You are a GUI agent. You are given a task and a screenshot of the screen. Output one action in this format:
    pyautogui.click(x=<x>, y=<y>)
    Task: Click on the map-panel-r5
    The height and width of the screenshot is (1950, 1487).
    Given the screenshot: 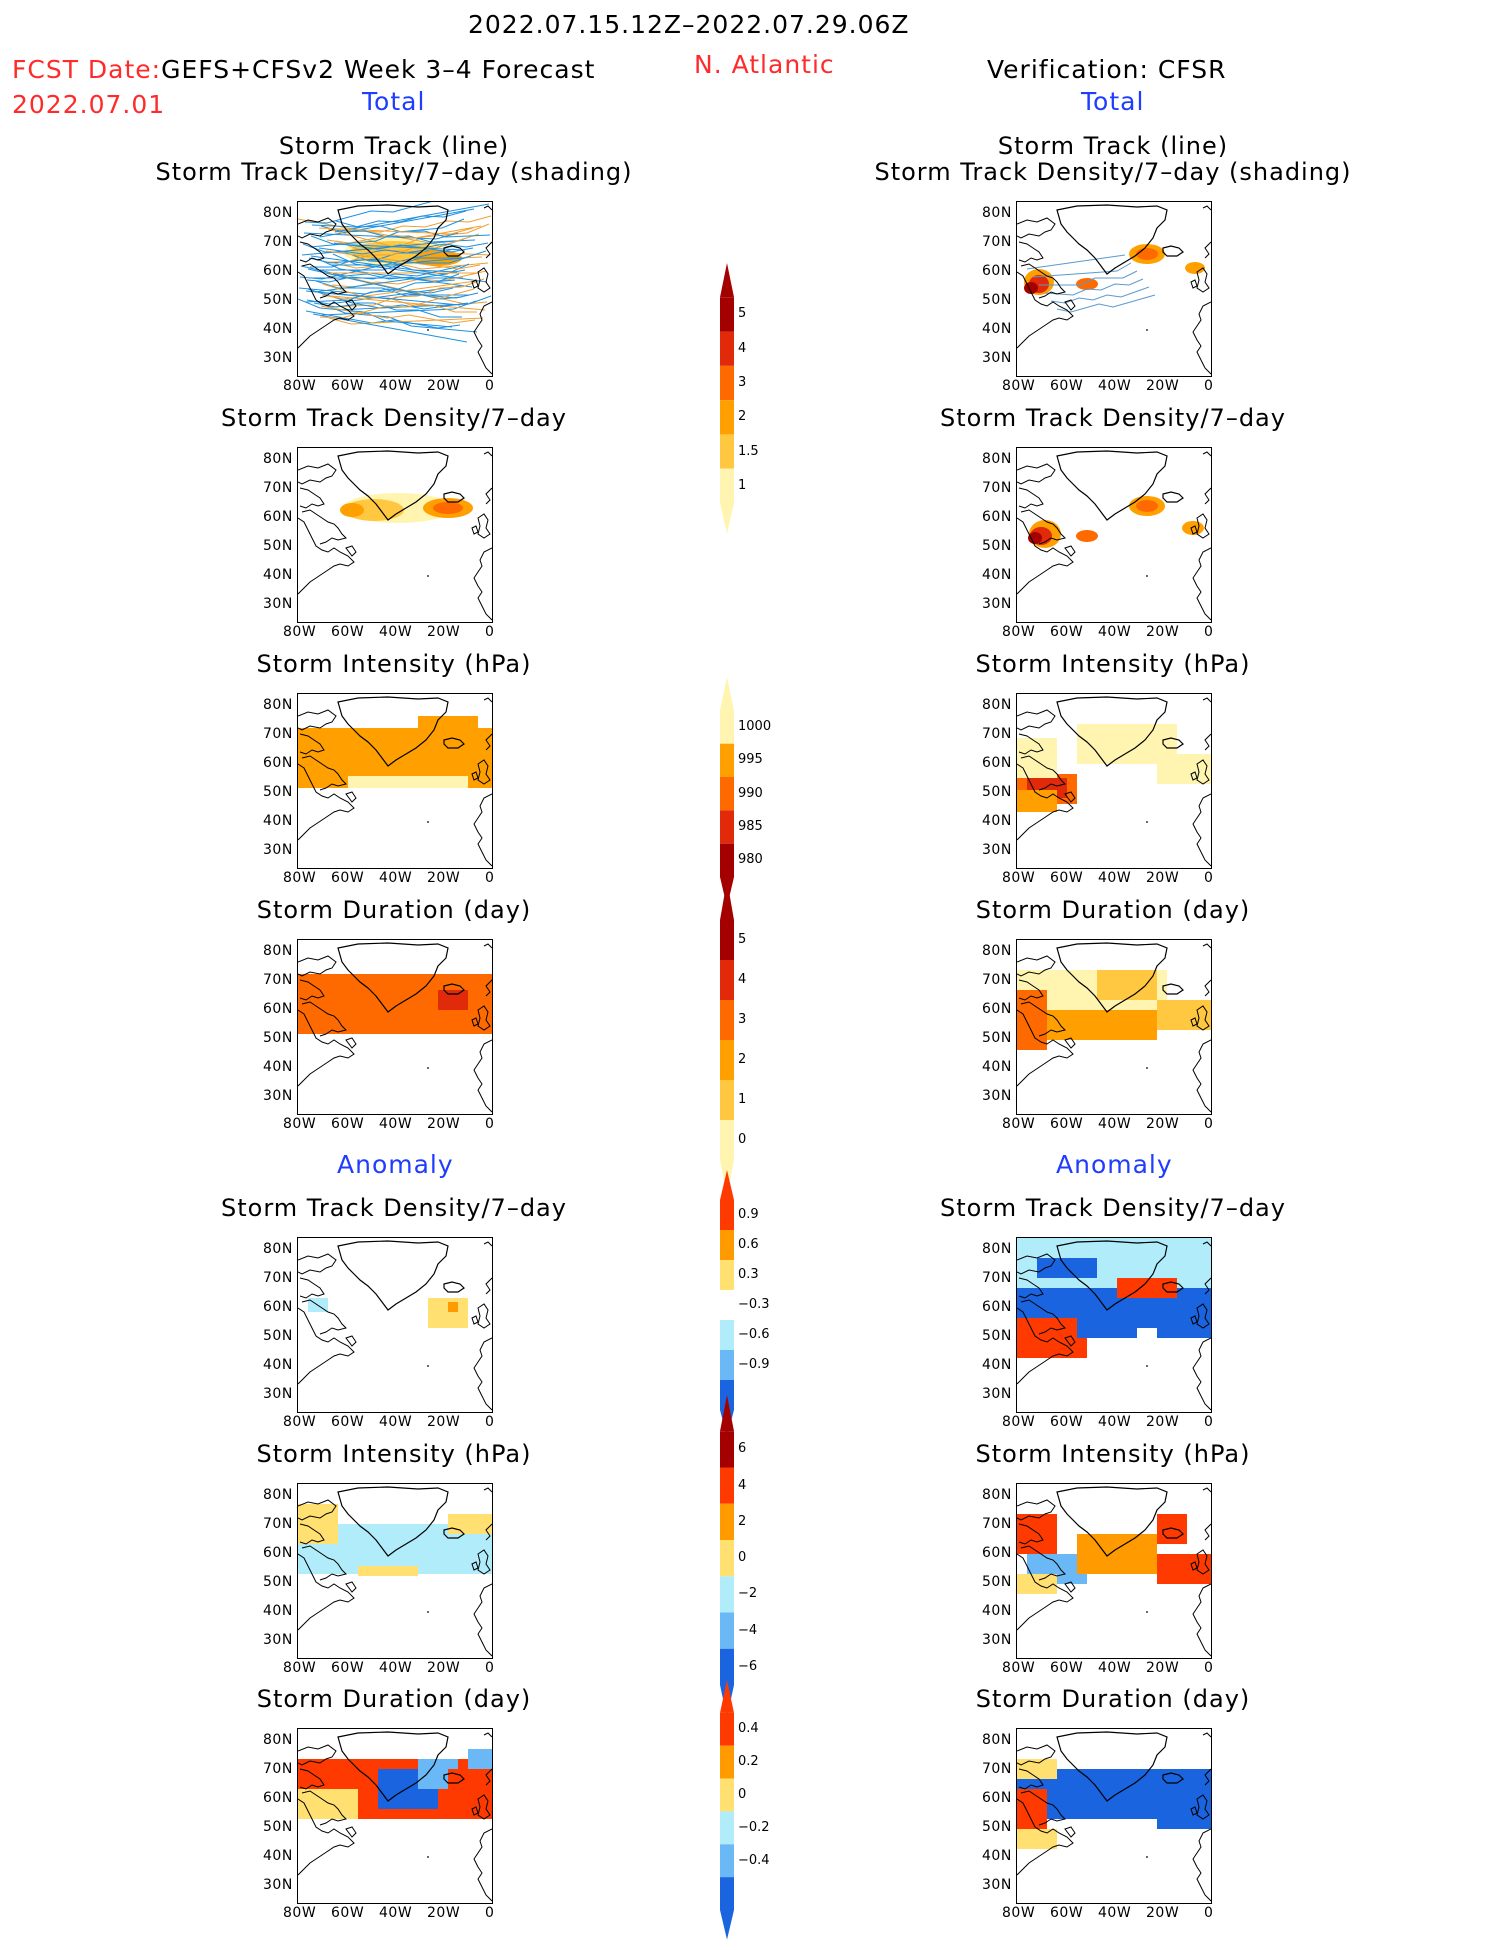 What is the action you would take?
    pyautogui.click(x=1114, y=1571)
    